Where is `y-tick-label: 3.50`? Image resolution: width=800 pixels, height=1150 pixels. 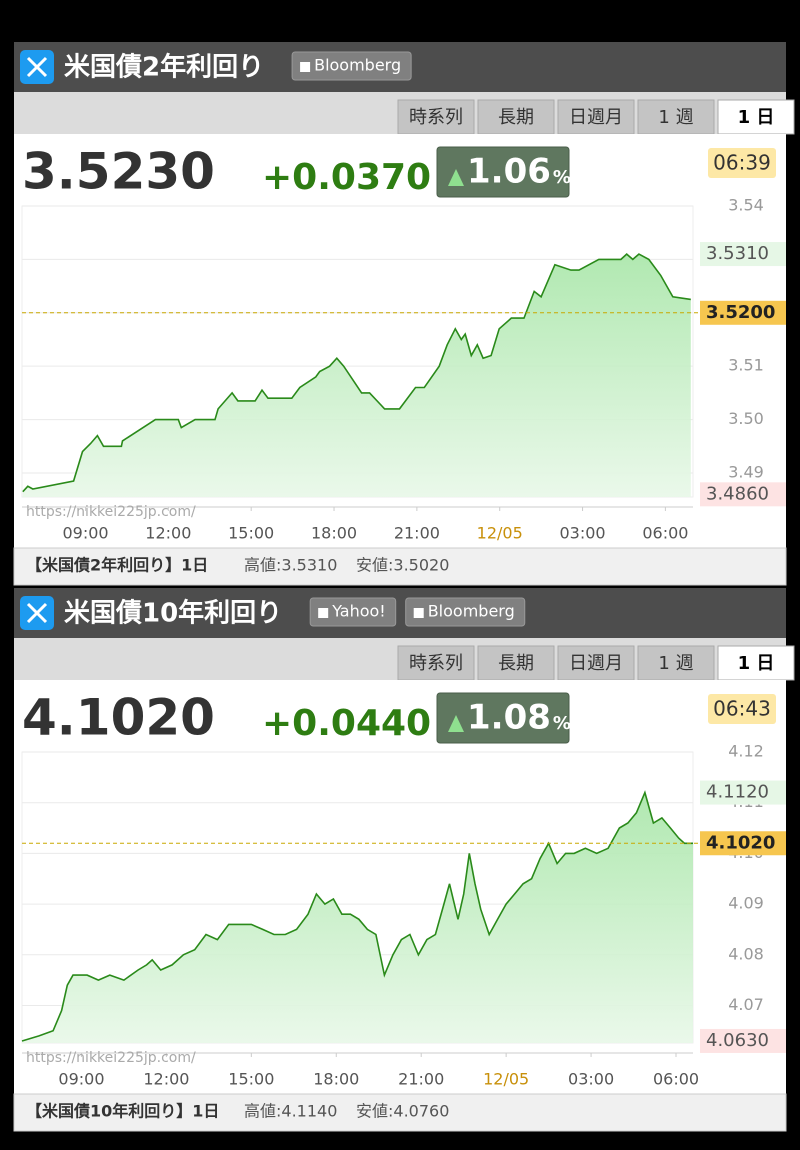
y-tick-label: 3.50 is located at coordinates (746, 418).